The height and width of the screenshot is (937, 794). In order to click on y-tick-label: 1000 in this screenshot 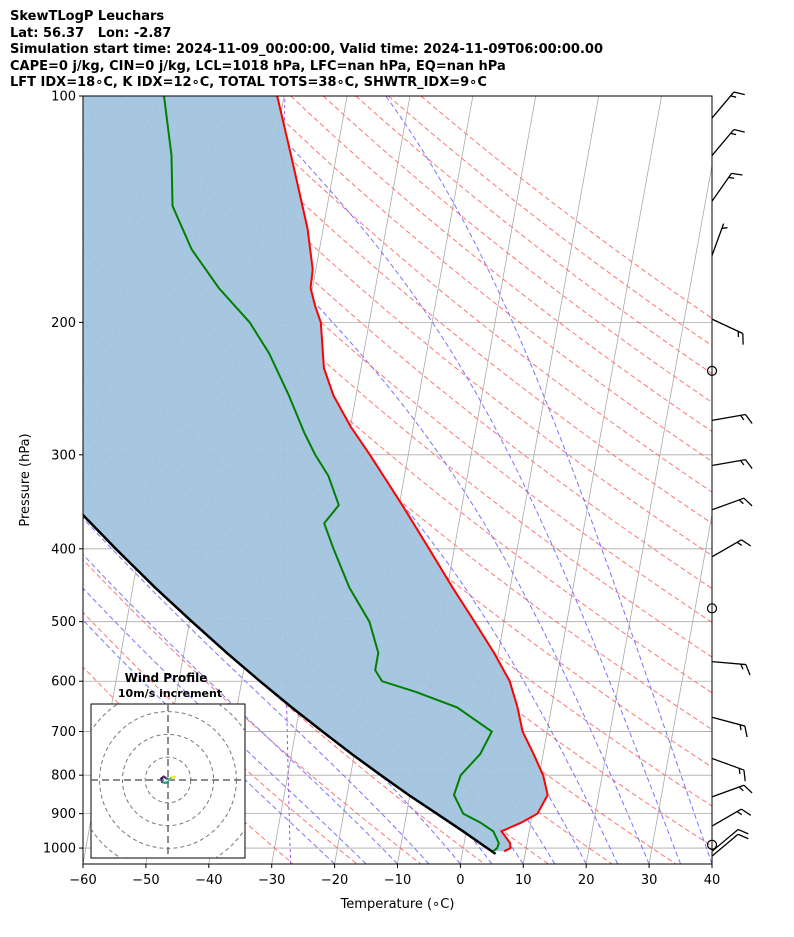, I will do `click(59, 849)`.